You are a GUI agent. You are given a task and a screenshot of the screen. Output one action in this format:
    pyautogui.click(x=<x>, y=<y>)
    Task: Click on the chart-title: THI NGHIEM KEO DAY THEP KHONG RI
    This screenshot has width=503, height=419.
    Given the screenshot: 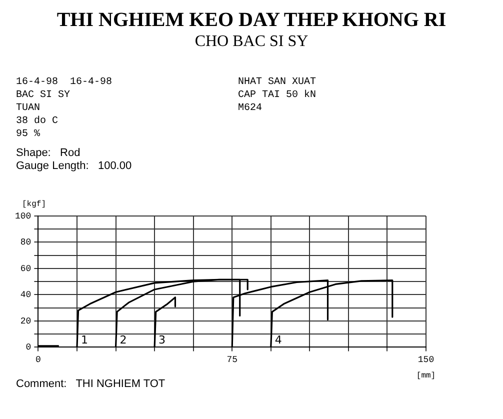 What is the action you would take?
    pyautogui.click(x=252, y=20)
    